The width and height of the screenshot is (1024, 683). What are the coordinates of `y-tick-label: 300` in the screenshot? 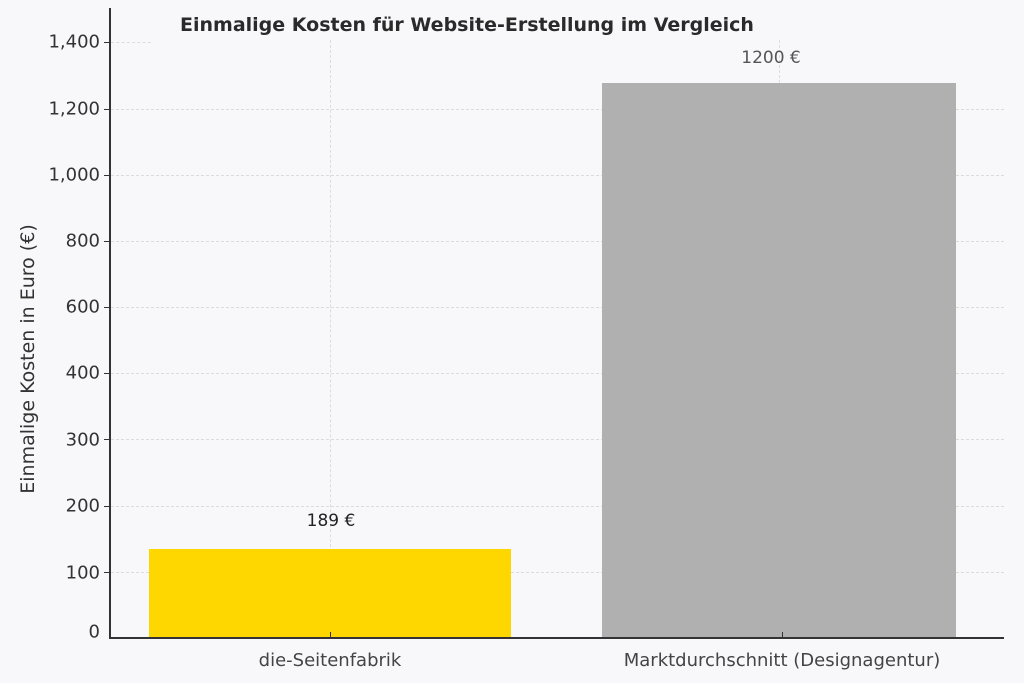 It's located at (82, 440).